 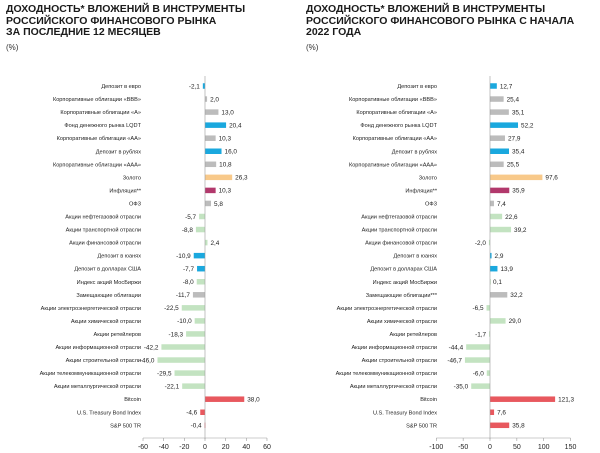 I want to click on category-label: Акции строительной отрасли, so click(x=103, y=360).